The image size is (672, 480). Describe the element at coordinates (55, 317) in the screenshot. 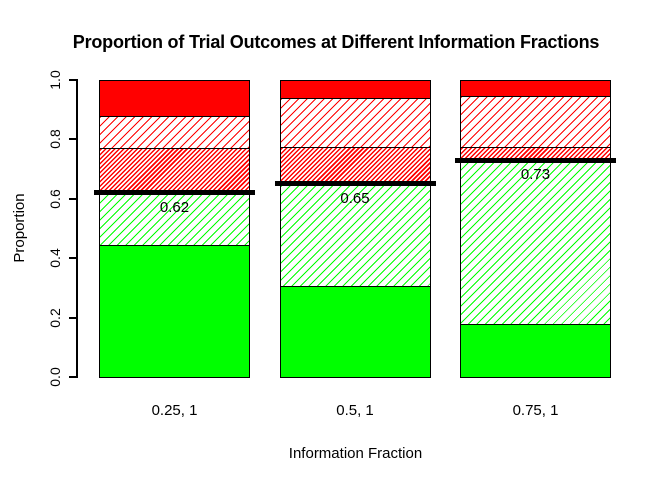

I see `y-tick-label: 0.2` at that location.